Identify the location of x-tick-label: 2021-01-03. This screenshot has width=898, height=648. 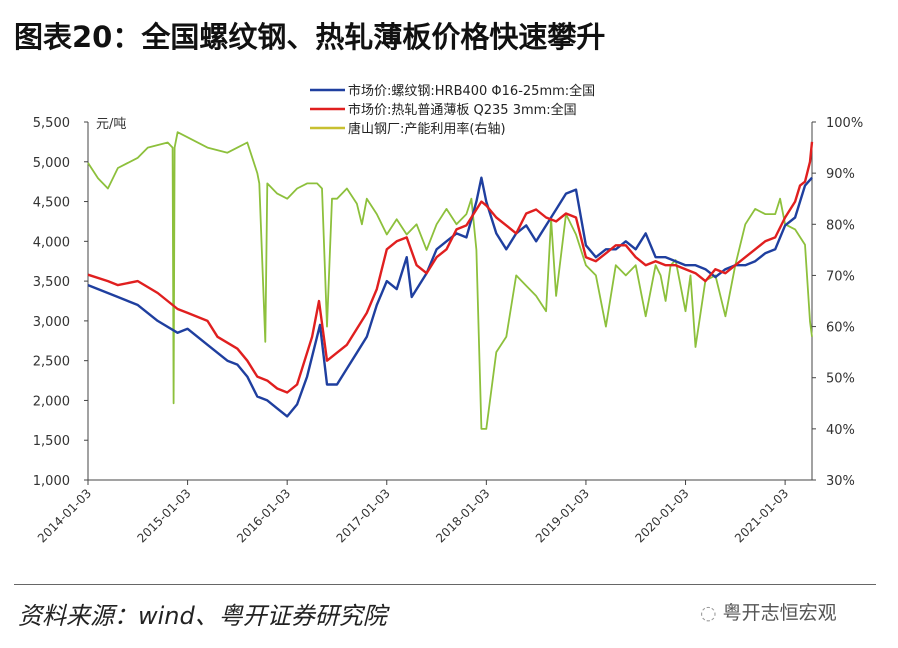
(761, 515).